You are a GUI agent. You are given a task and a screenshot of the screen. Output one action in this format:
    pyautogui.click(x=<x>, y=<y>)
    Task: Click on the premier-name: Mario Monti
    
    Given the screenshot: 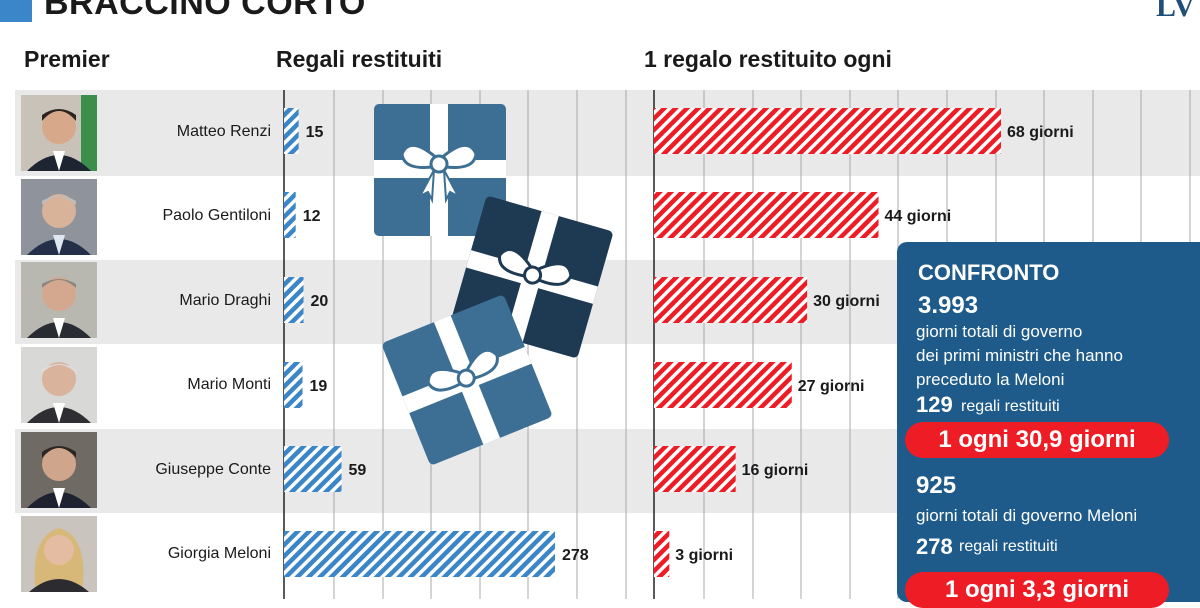 What is the action you would take?
    pyautogui.click(x=229, y=384)
    